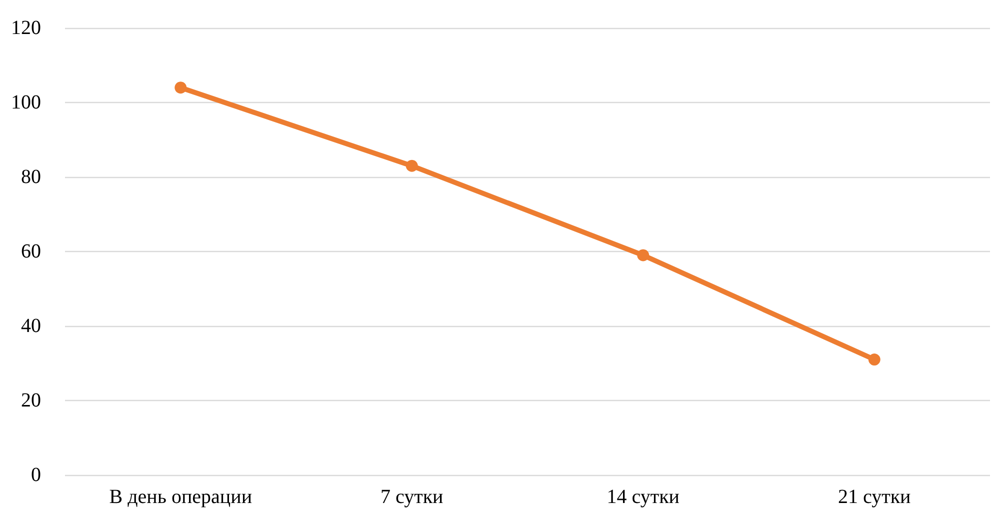 Image resolution: width=996 pixels, height=514 pixels. What do you see at coordinates (26, 103) in the screenshot?
I see `y-tick-label: 100` at bounding box center [26, 103].